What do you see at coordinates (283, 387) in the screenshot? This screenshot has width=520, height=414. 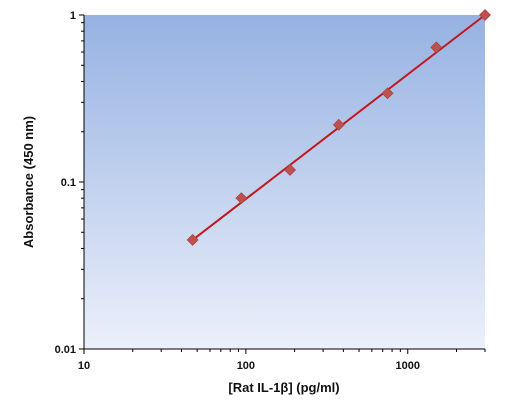 I see `x-axis-title: [Rat IL-1β] (pg/ml)` at bounding box center [283, 387].